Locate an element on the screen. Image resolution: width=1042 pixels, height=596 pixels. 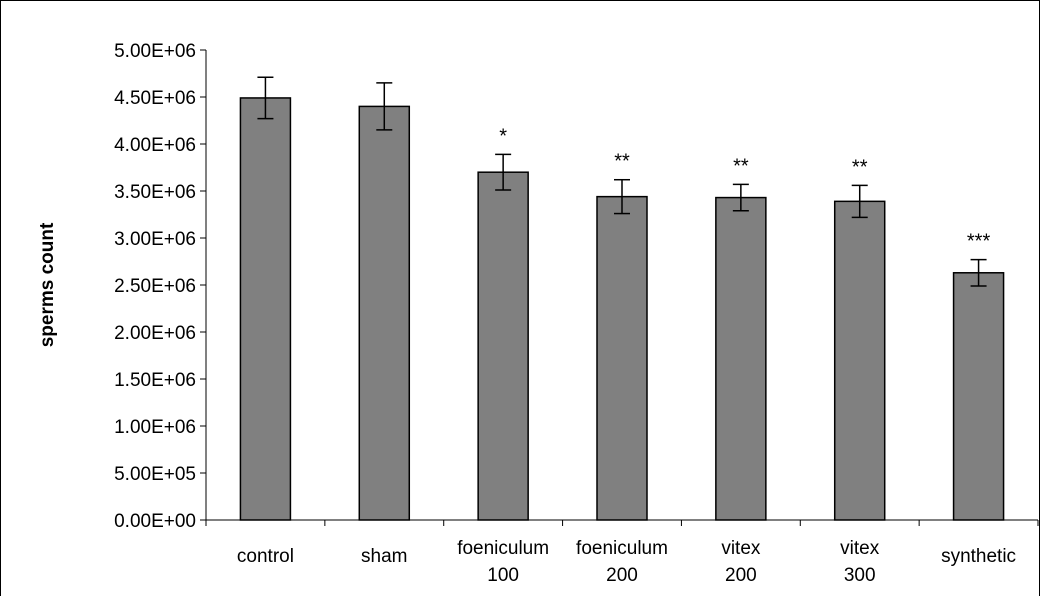
y-tick-label: 3.00E+06 is located at coordinates (155, 239).